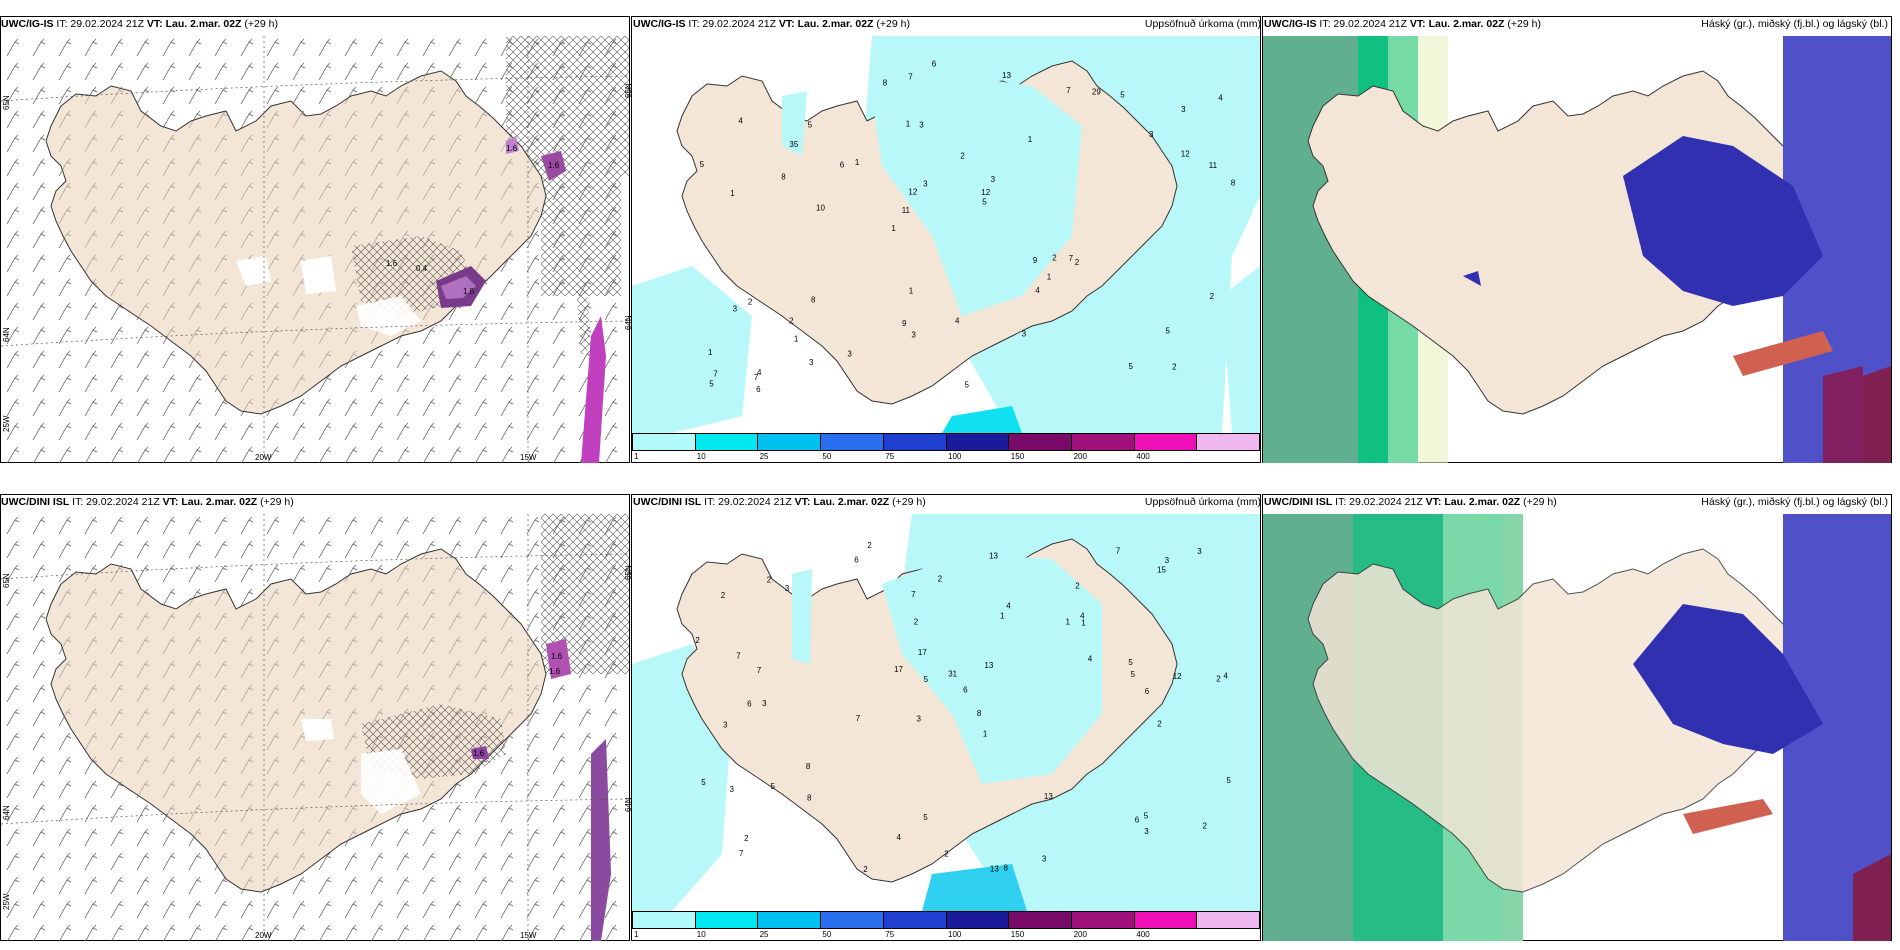 The image size is (1900, 950). What do you see at coordinates (922, 652) in the screenshot?
I see `precip-value: 17` at bounding box center [922, 652].